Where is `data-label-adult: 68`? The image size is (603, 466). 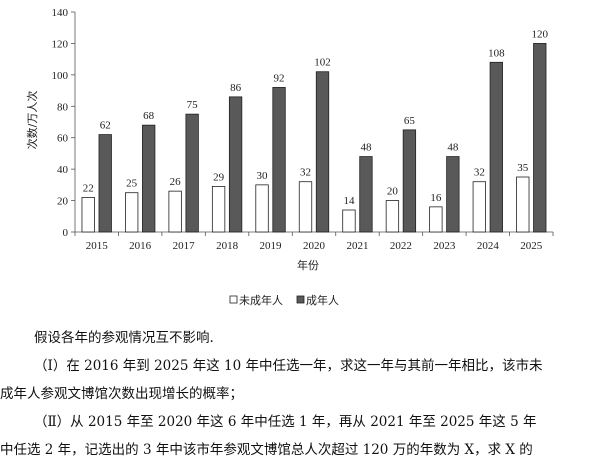 data-label-adult: 68 is located at coordinates (149, 116).